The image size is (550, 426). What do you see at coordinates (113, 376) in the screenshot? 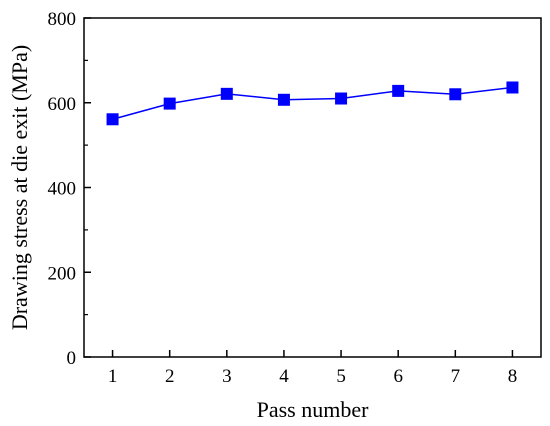
I see `x-tick-label: 1` at bounding box center [113, 376].